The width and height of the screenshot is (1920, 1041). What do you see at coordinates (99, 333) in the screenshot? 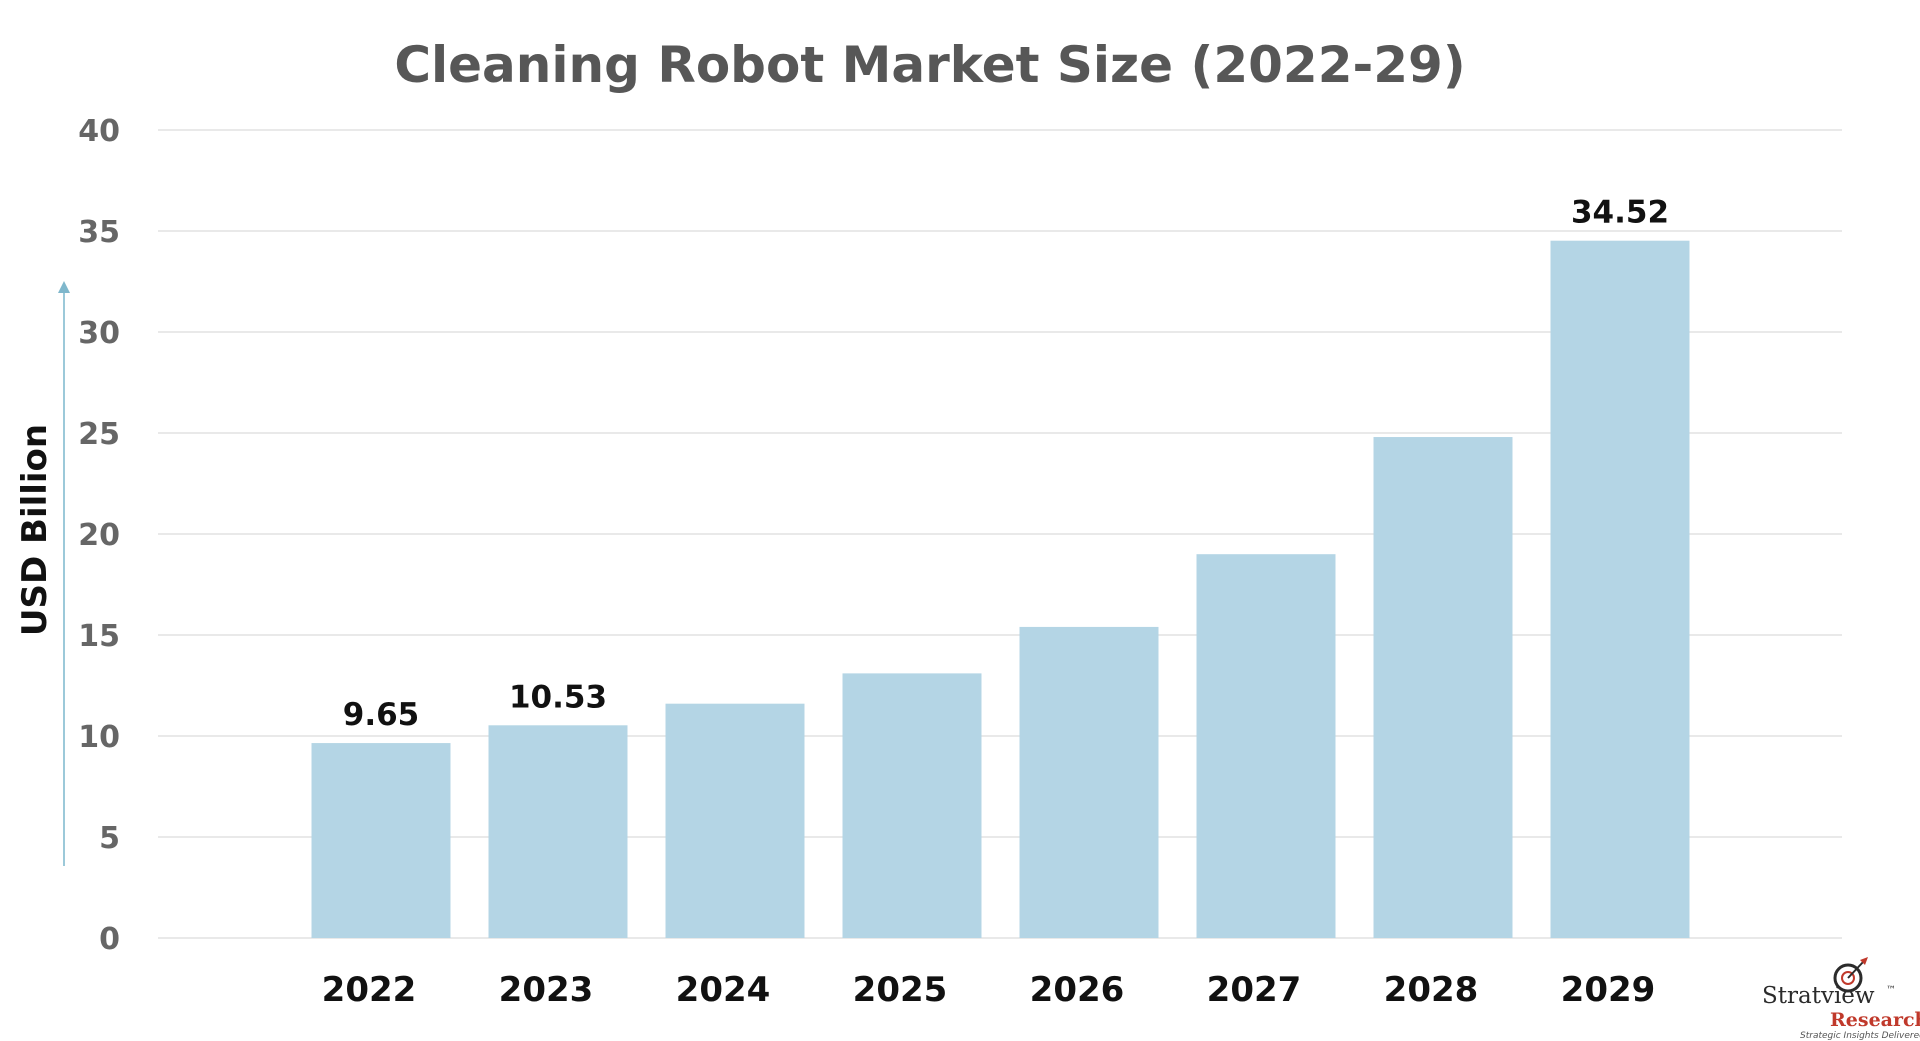
I see `y-tick-label: 30` at bounding box center [99, 333].